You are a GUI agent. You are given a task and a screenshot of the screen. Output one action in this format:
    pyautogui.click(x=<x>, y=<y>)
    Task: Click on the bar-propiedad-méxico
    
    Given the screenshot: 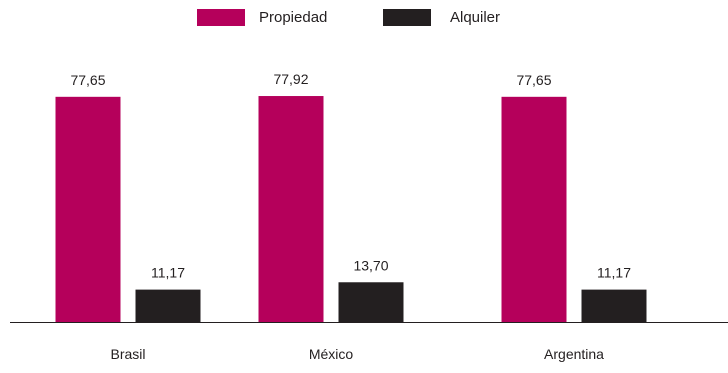 What is the action you would take?
    pyautogui.click(x=291, y=209)
    